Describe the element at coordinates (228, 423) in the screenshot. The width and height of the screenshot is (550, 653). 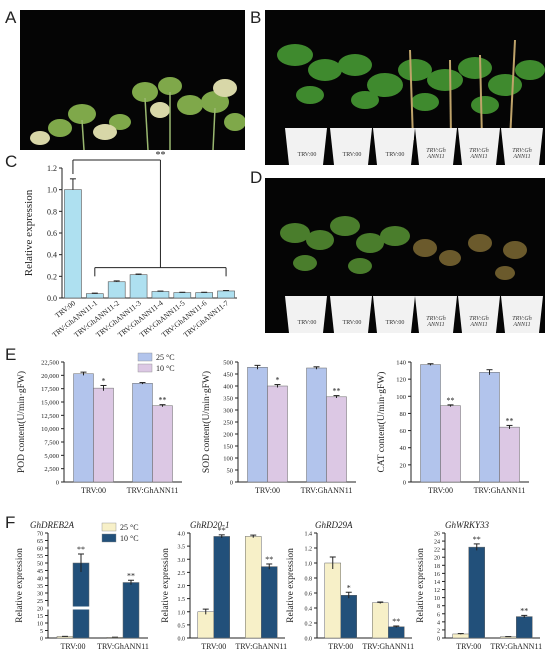
I see `y-tick-label: 250` at that location.